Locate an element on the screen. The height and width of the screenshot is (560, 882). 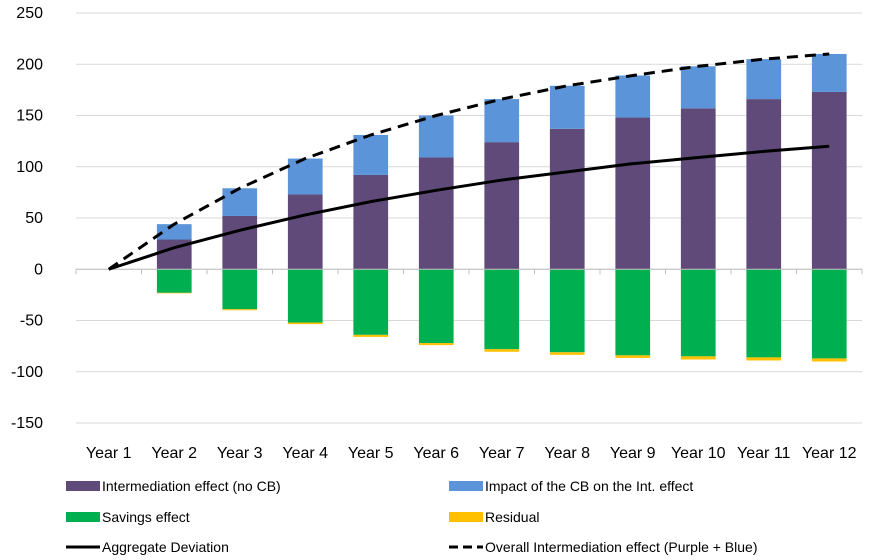
x-tick-label-year-6: Year 6 is located at coordinates (436, 453).